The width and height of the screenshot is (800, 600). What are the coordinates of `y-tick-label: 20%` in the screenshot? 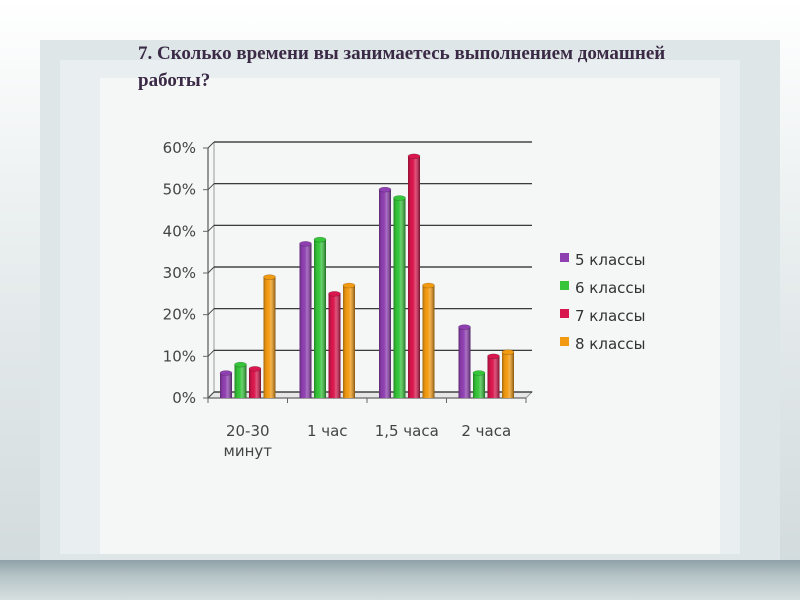 It's located at (179, 315).